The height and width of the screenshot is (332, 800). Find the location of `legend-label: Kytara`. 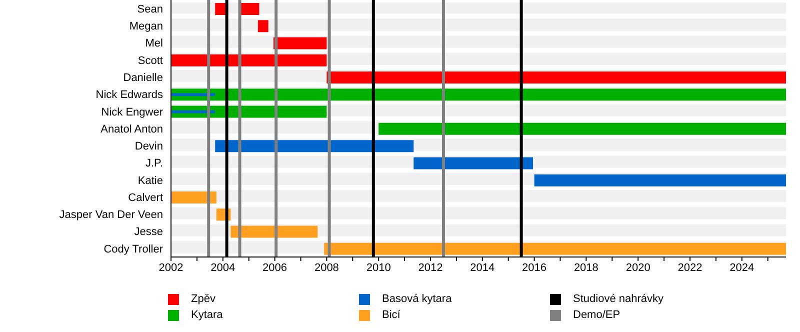

legend-label: Kytara is located at coordinates (207, 315).